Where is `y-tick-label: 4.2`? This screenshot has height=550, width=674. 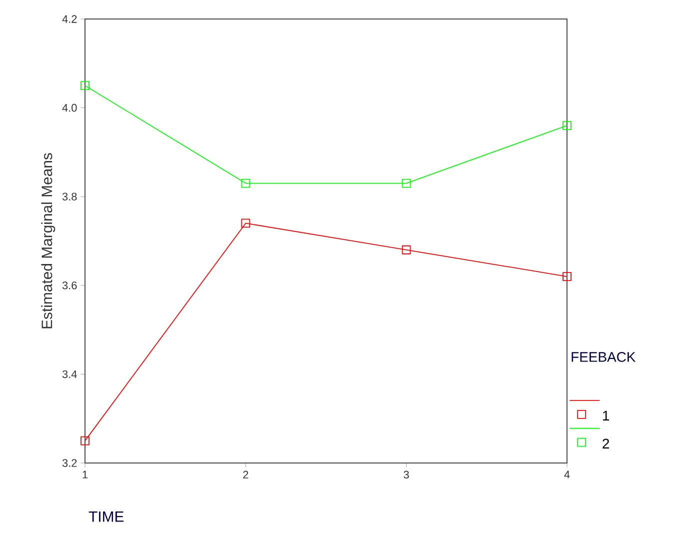
y-tick-label: 4.2 is located at coordinates (69, 19).